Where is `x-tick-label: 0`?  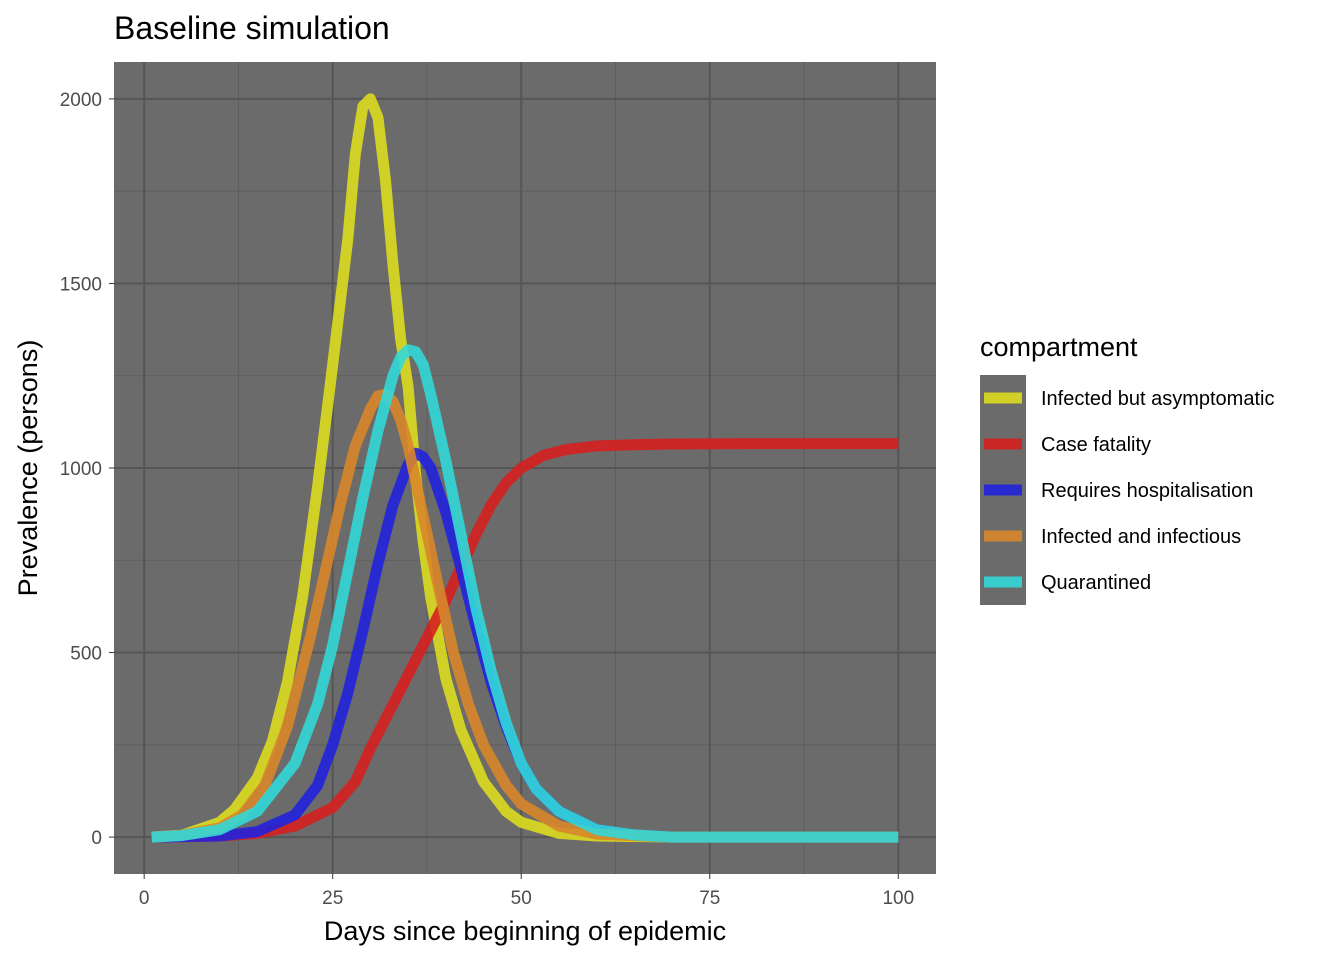
x-tick-label: 0 is located at coordinates (144, 898).